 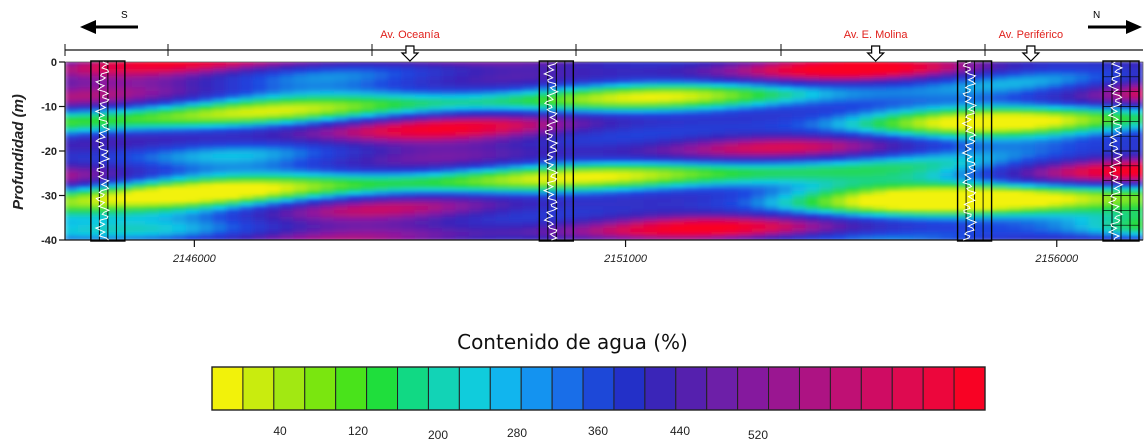 I want to click on x-tick-label: 2151000, so click(x=625, y=259).